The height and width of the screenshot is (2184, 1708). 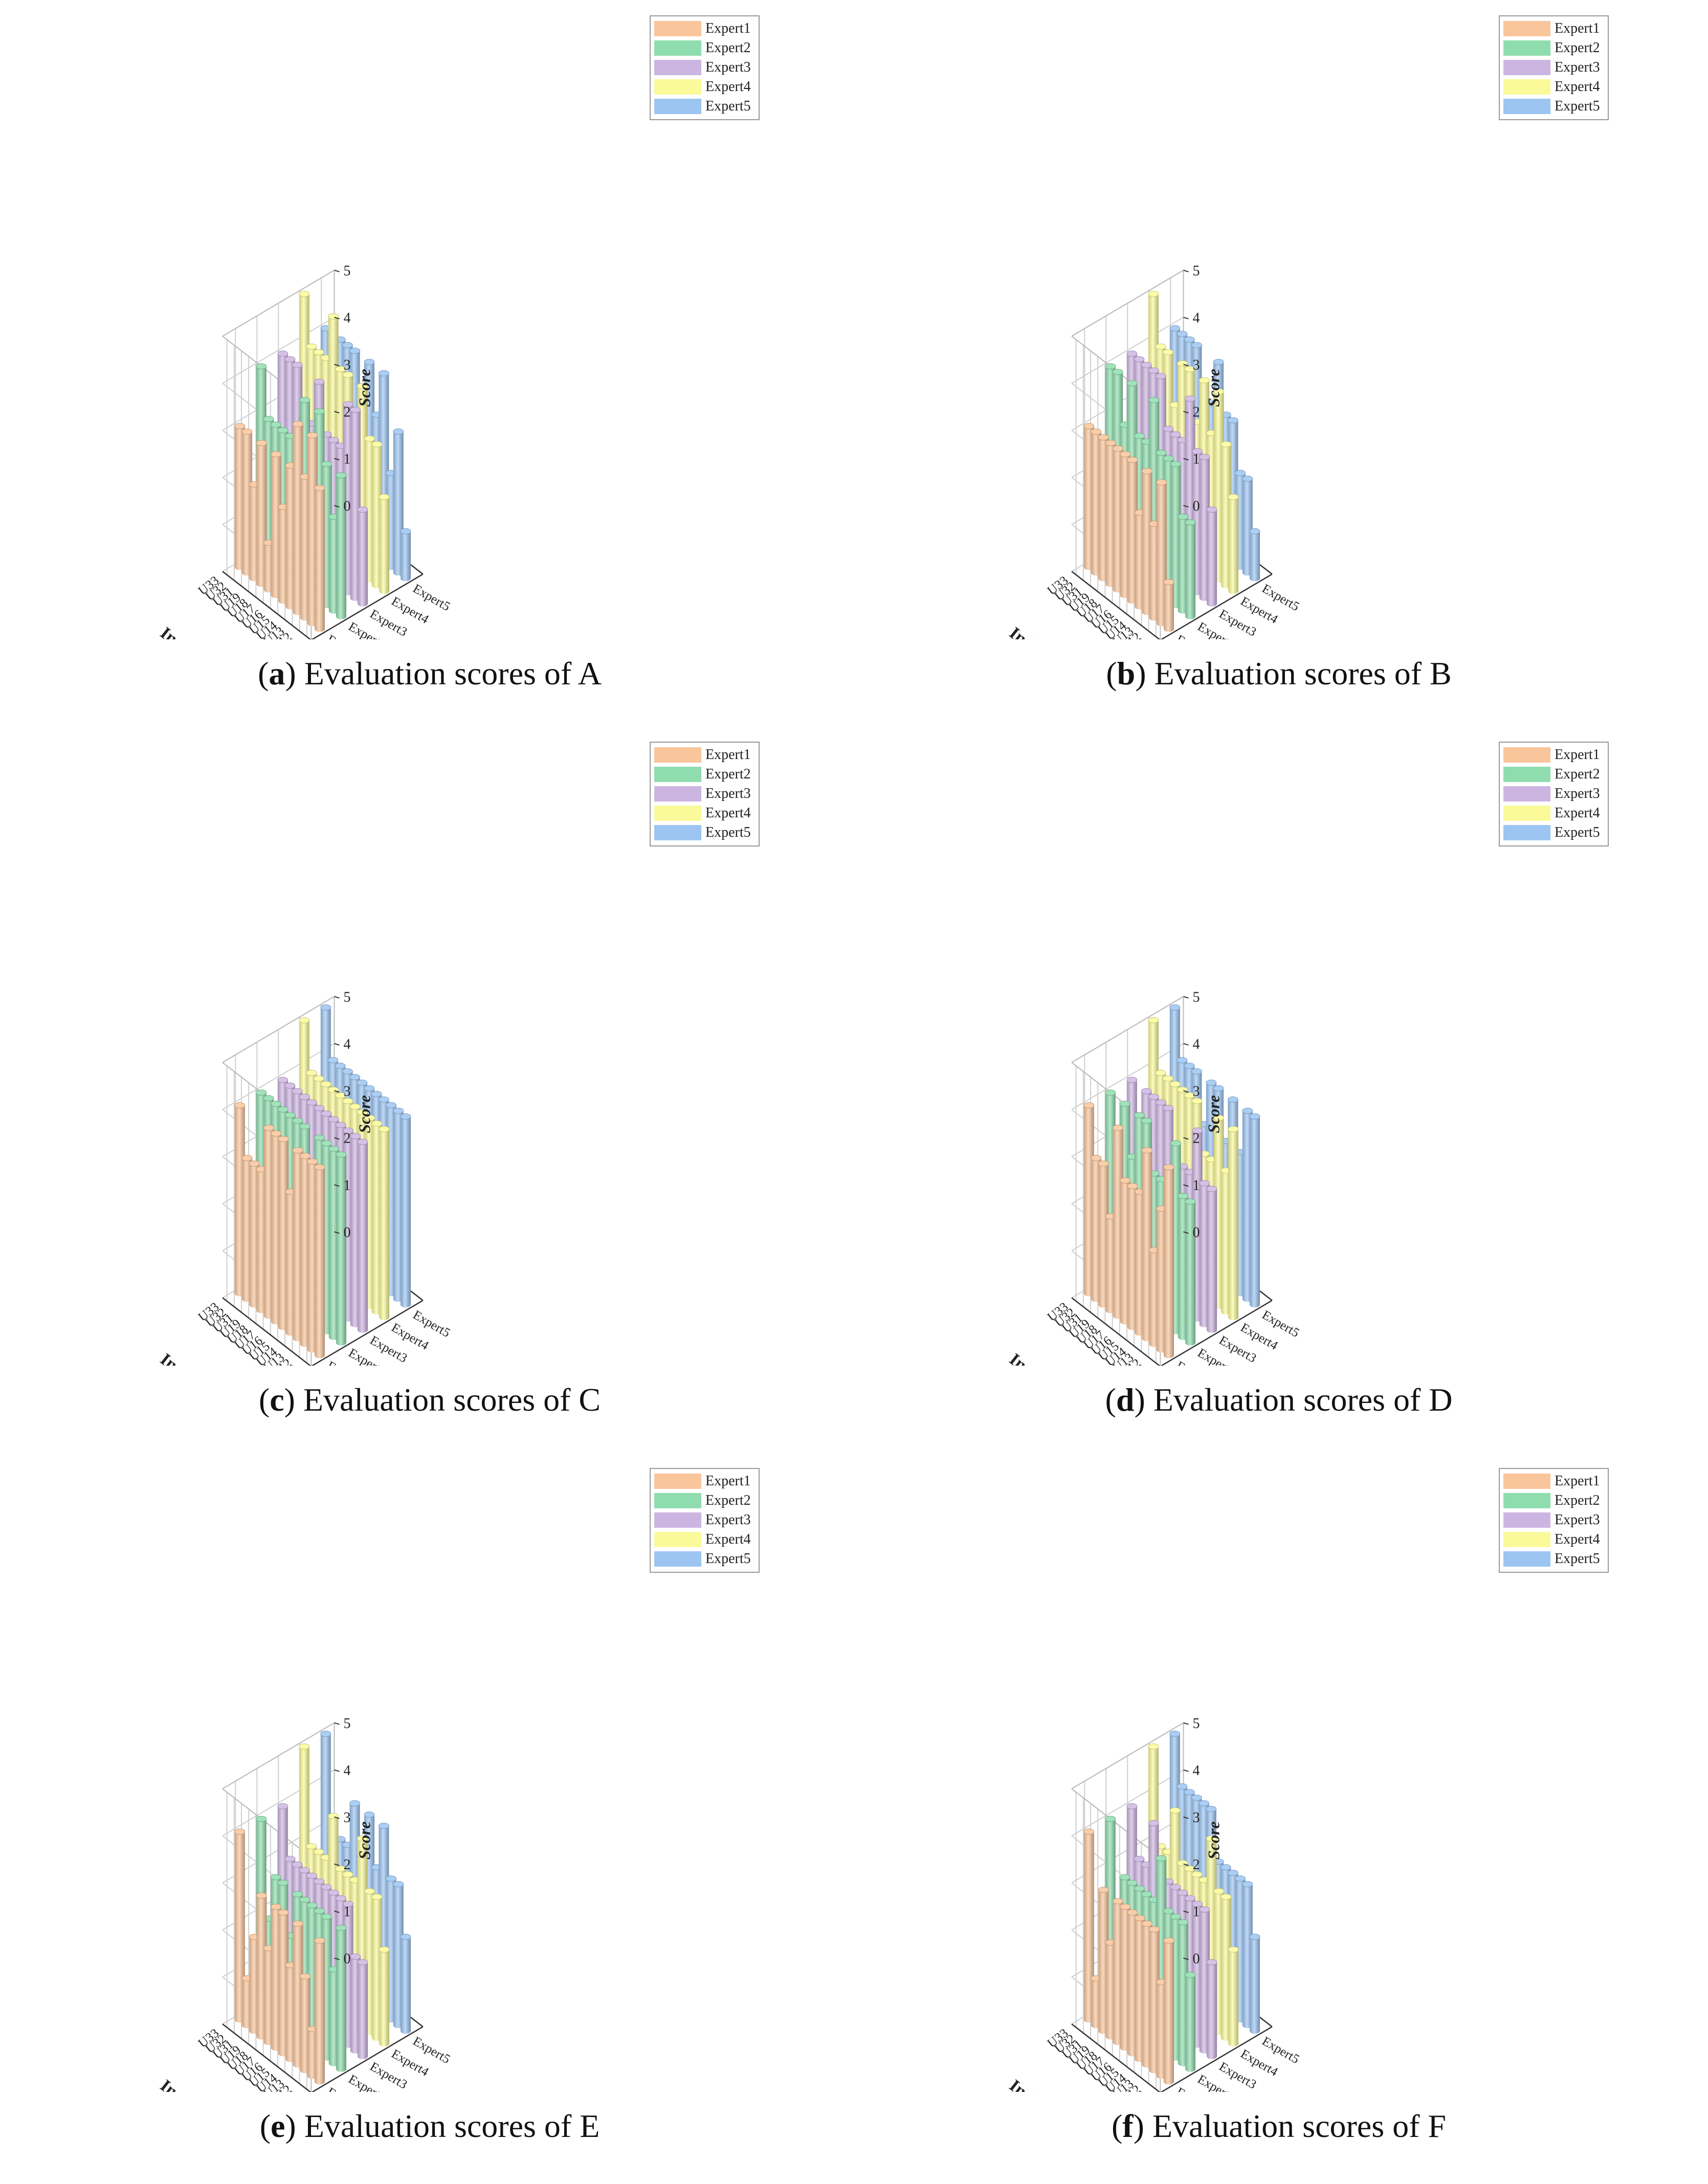 I want to click on z-tick-label: 3, so click(x=1196, y=1817).